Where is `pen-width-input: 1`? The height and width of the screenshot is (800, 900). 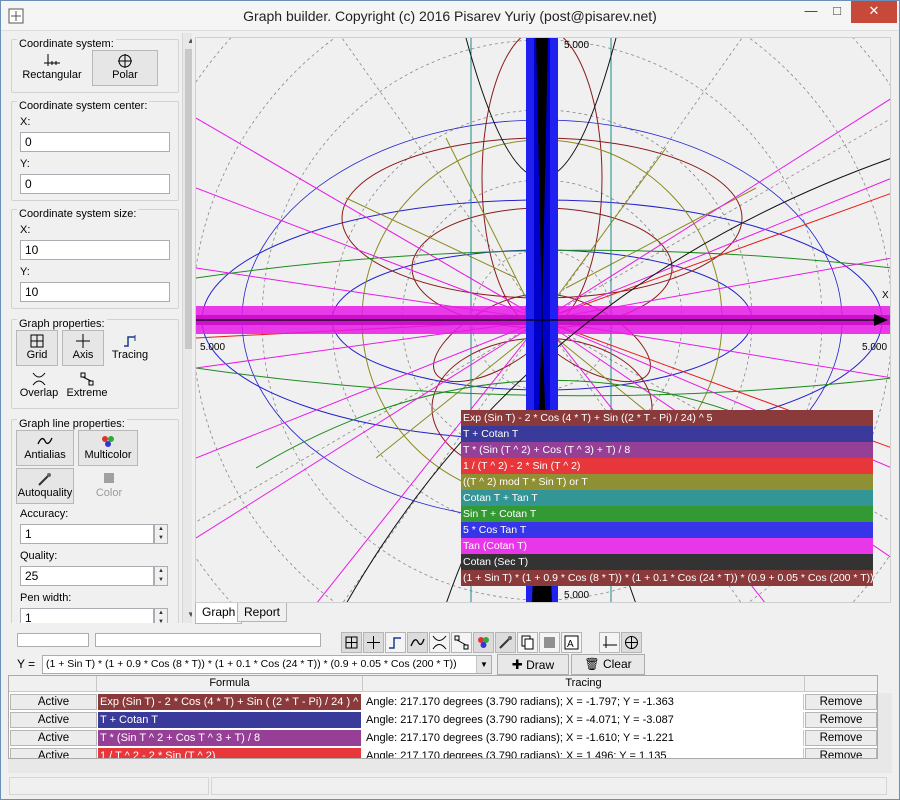
pen-width-input: 1 is located at coordinates (87, 615).